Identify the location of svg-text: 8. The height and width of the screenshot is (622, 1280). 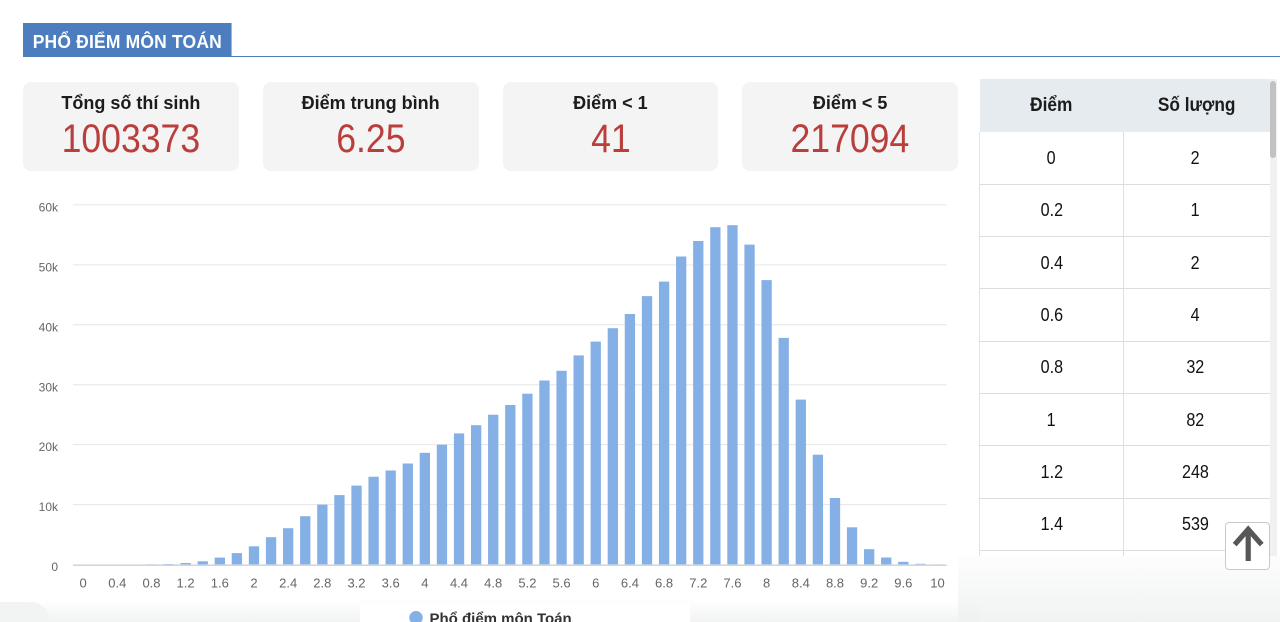
(766, 582).